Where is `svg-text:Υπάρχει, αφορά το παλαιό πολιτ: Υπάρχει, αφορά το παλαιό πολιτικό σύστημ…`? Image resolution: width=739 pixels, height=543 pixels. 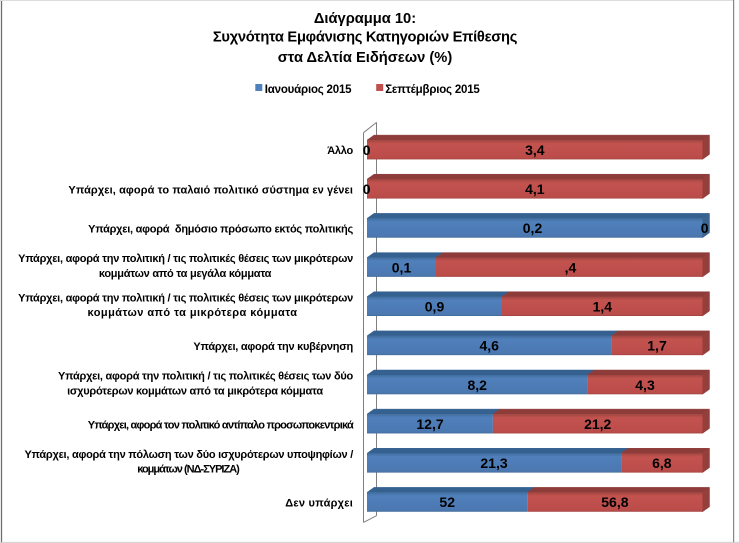
svg-text:Υπάρχει, αφορά το παλαιό πολιτ: Υπάρχει, αφορά το παλαιό πολιτικό σύστημ… is located at coordinates (210, 190).